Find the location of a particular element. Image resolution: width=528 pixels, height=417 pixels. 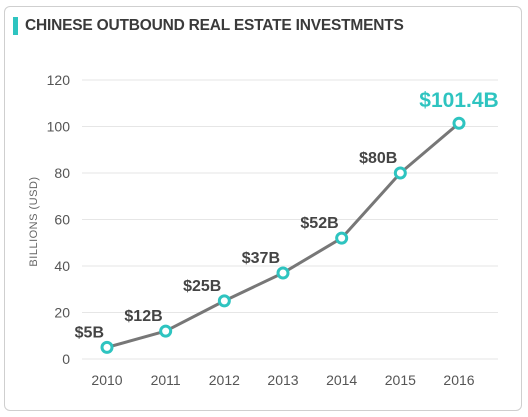

data-point-2010 is located at coordinates (107, 347).